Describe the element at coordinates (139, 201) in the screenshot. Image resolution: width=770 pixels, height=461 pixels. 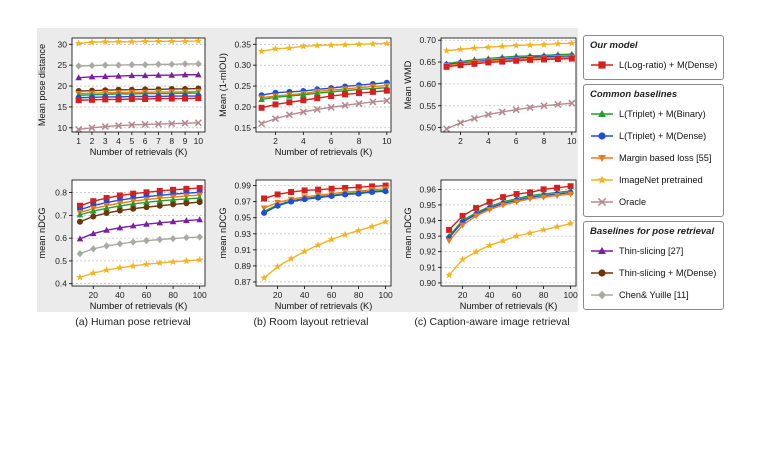
I see `series-line-td` at that location.